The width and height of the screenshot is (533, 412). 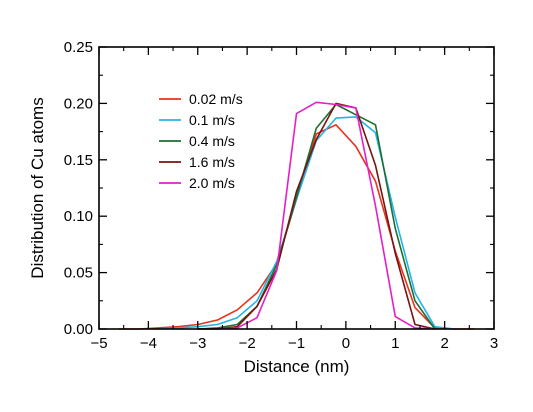 What do you see at coordinates (78, 216) in the screenshot?
I see `y-tick-label: 0.10` at bounding box center [78, 216].